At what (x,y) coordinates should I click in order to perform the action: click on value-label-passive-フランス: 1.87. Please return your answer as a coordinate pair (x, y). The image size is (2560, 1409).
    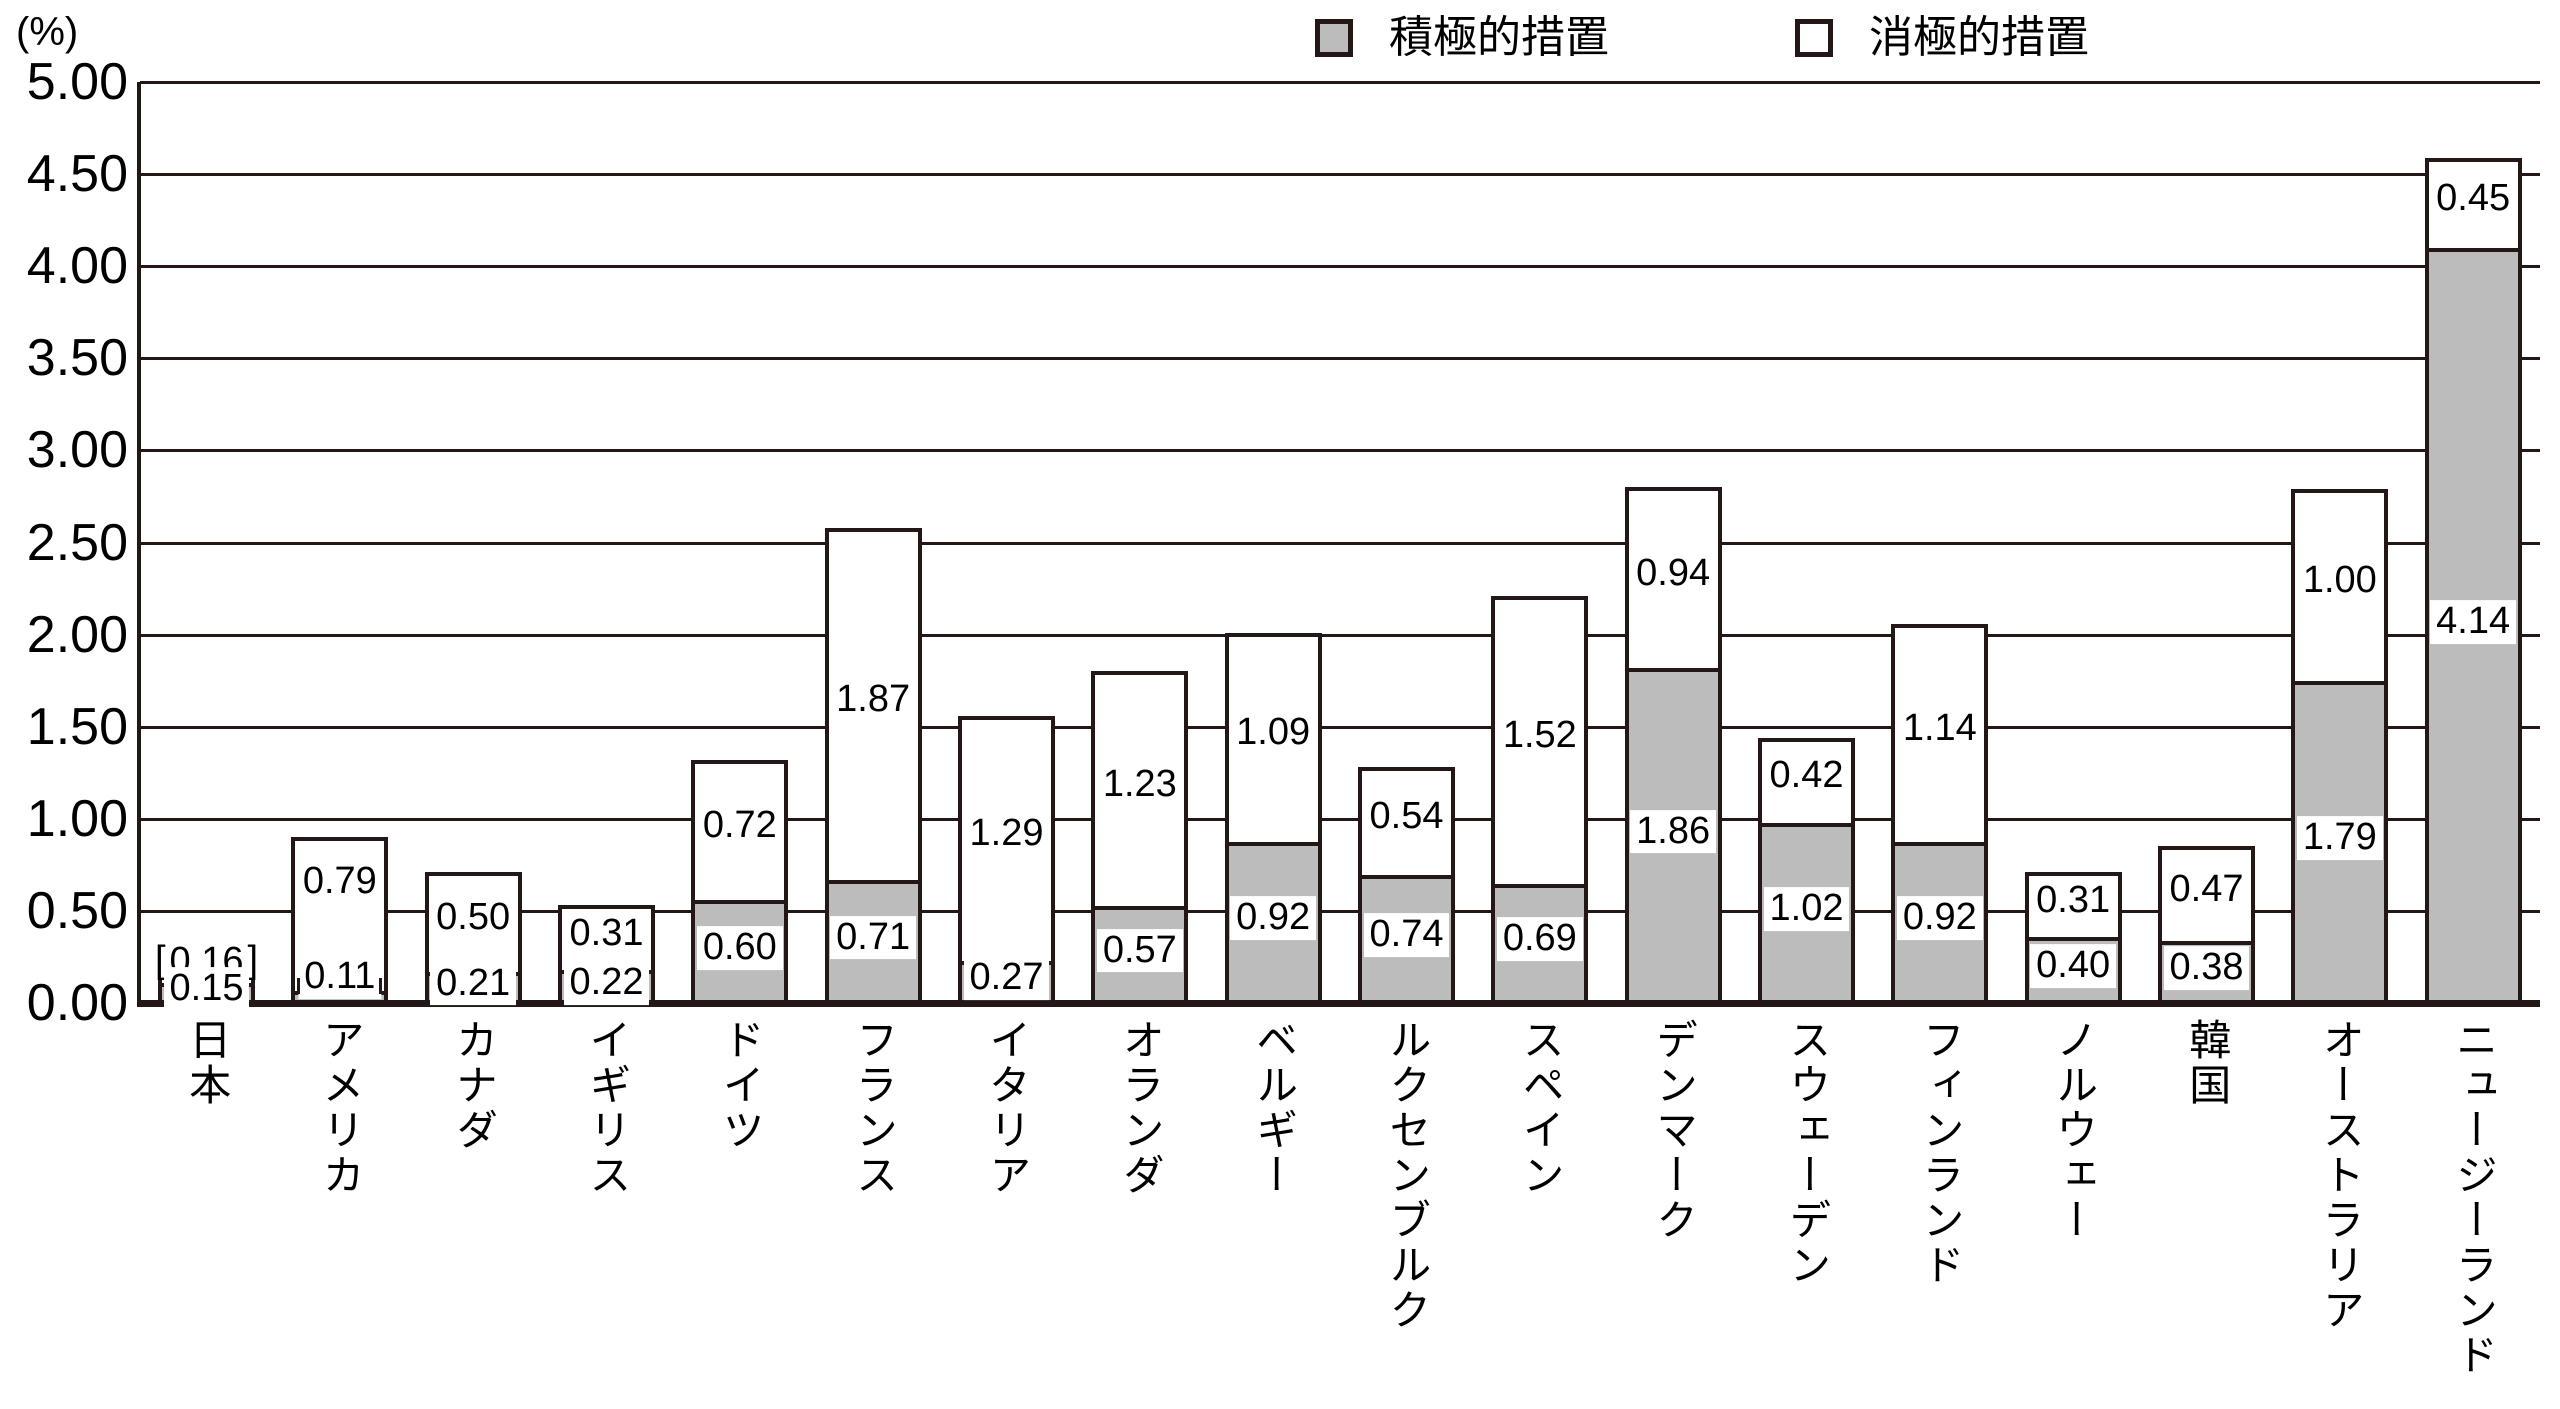
    Looking at the image, I should click on (873, 699).